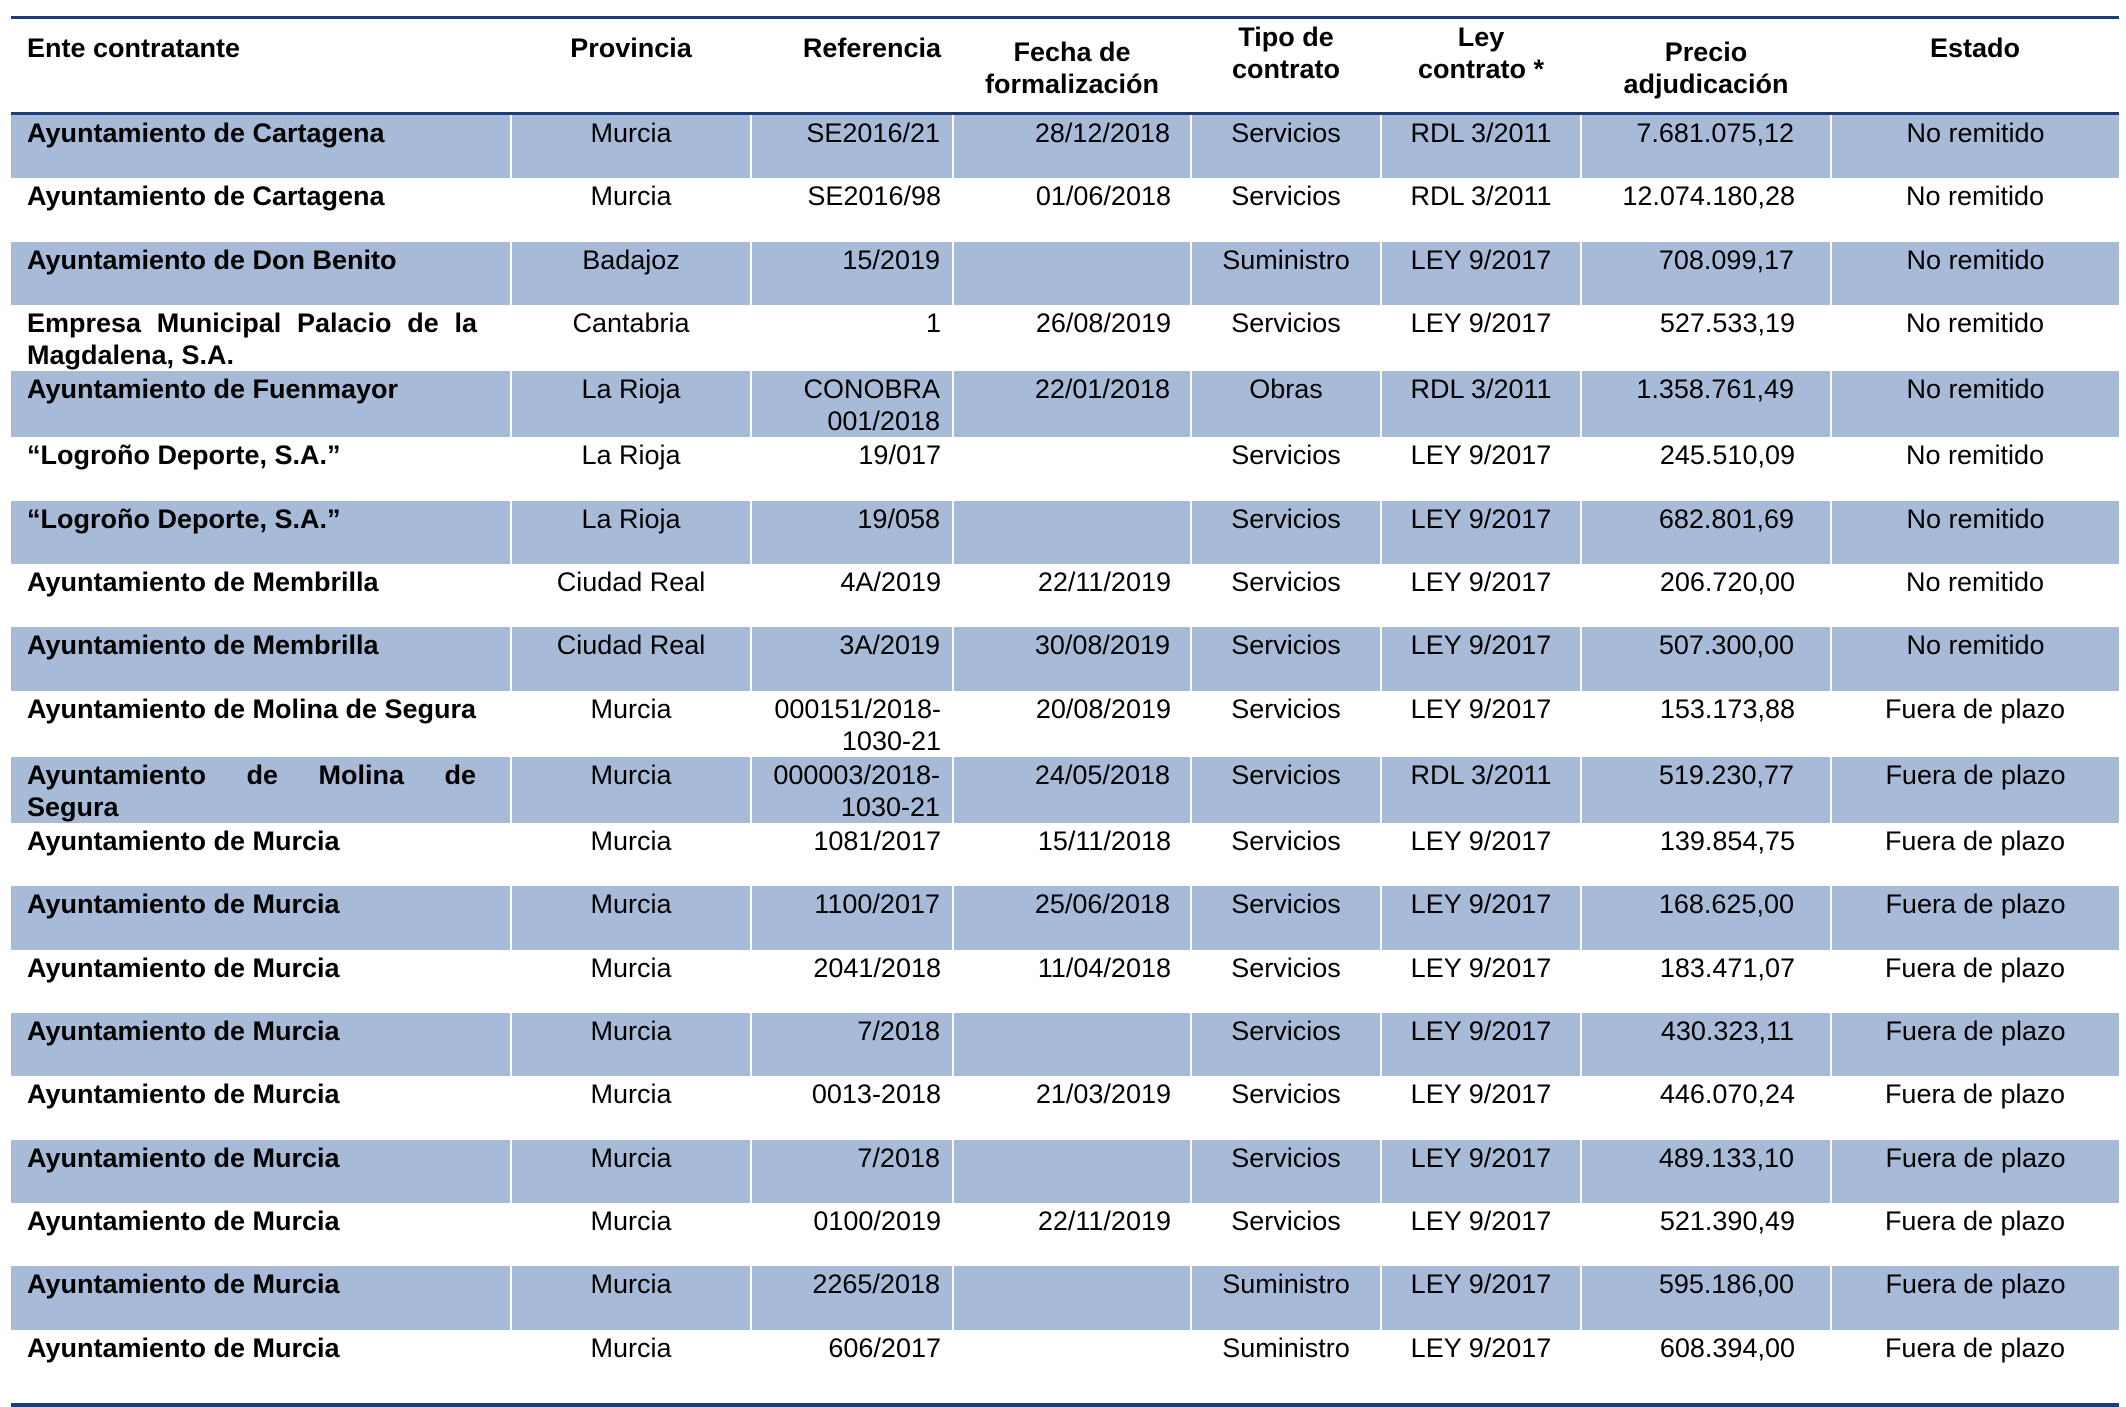 This screenshot has height=1407, width=2126. I want to click on cell-referencia: 1100/2017, so click(851, 918).